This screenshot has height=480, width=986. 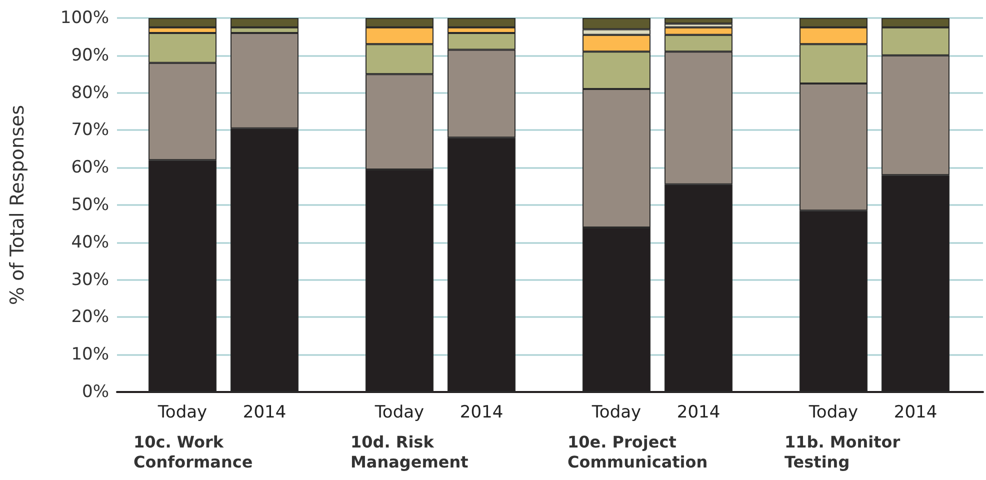 What do you see at coordinates (84, 18) in the screenshot?
I see `y-tick-label: 100%` at bounding box center [84, 18].